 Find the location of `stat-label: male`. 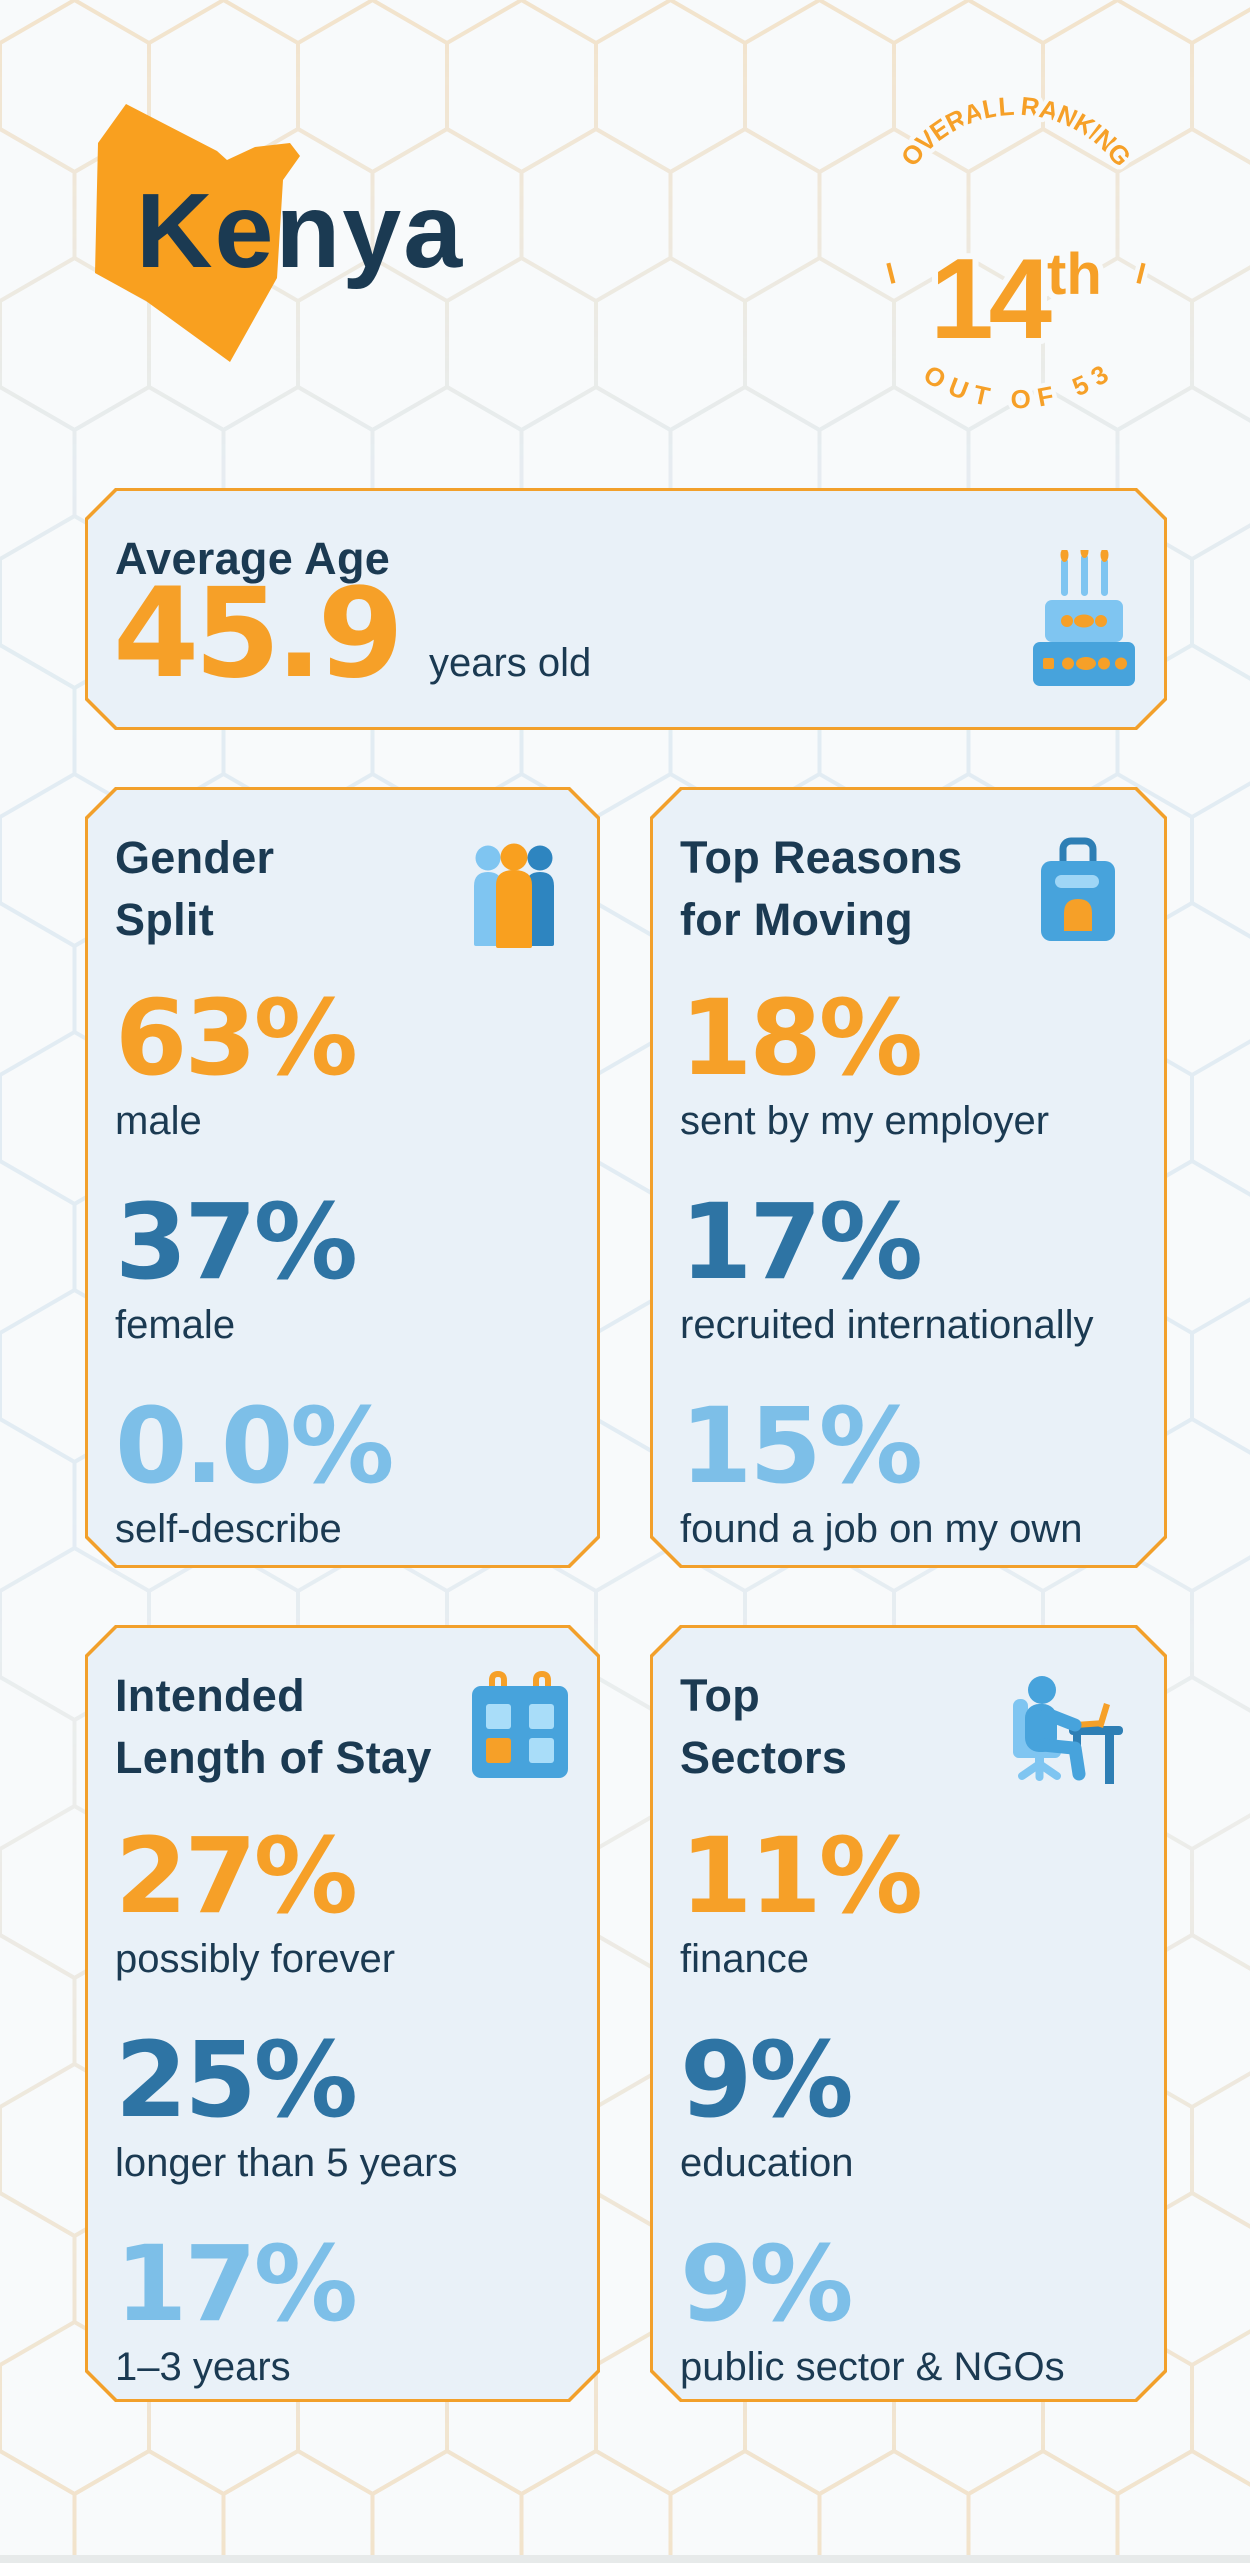

stat-label: male is located at coordinates (158, 1121).